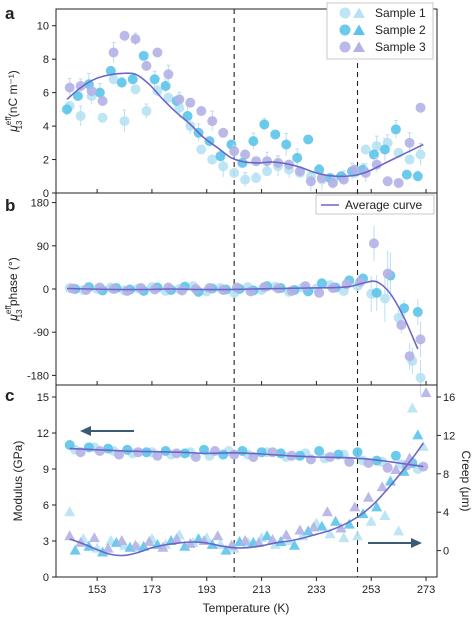 The height and width of the screenshot is (619, 474). Describe the element at coordinates (152, 590) in the screenshot. I see `x-tick-label: 173` at that location.